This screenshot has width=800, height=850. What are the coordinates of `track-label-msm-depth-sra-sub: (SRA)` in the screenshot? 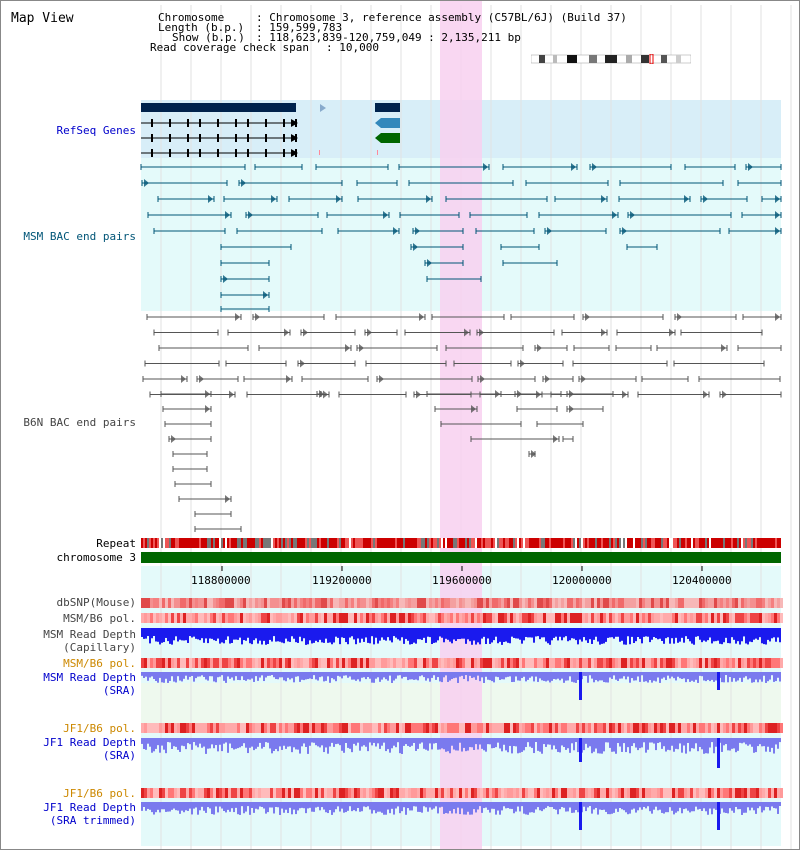 It's located at (119, 690).